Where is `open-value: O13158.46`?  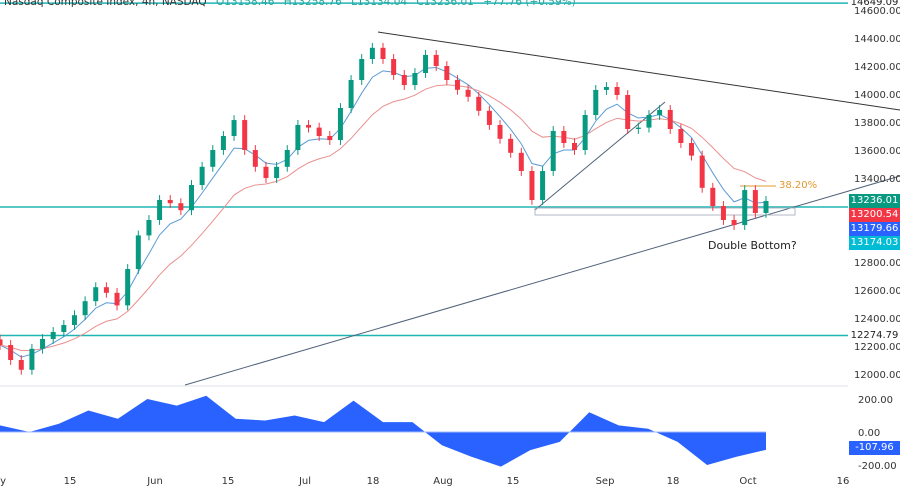
open-value: O13158.46 is located at coordinates (245, 4).